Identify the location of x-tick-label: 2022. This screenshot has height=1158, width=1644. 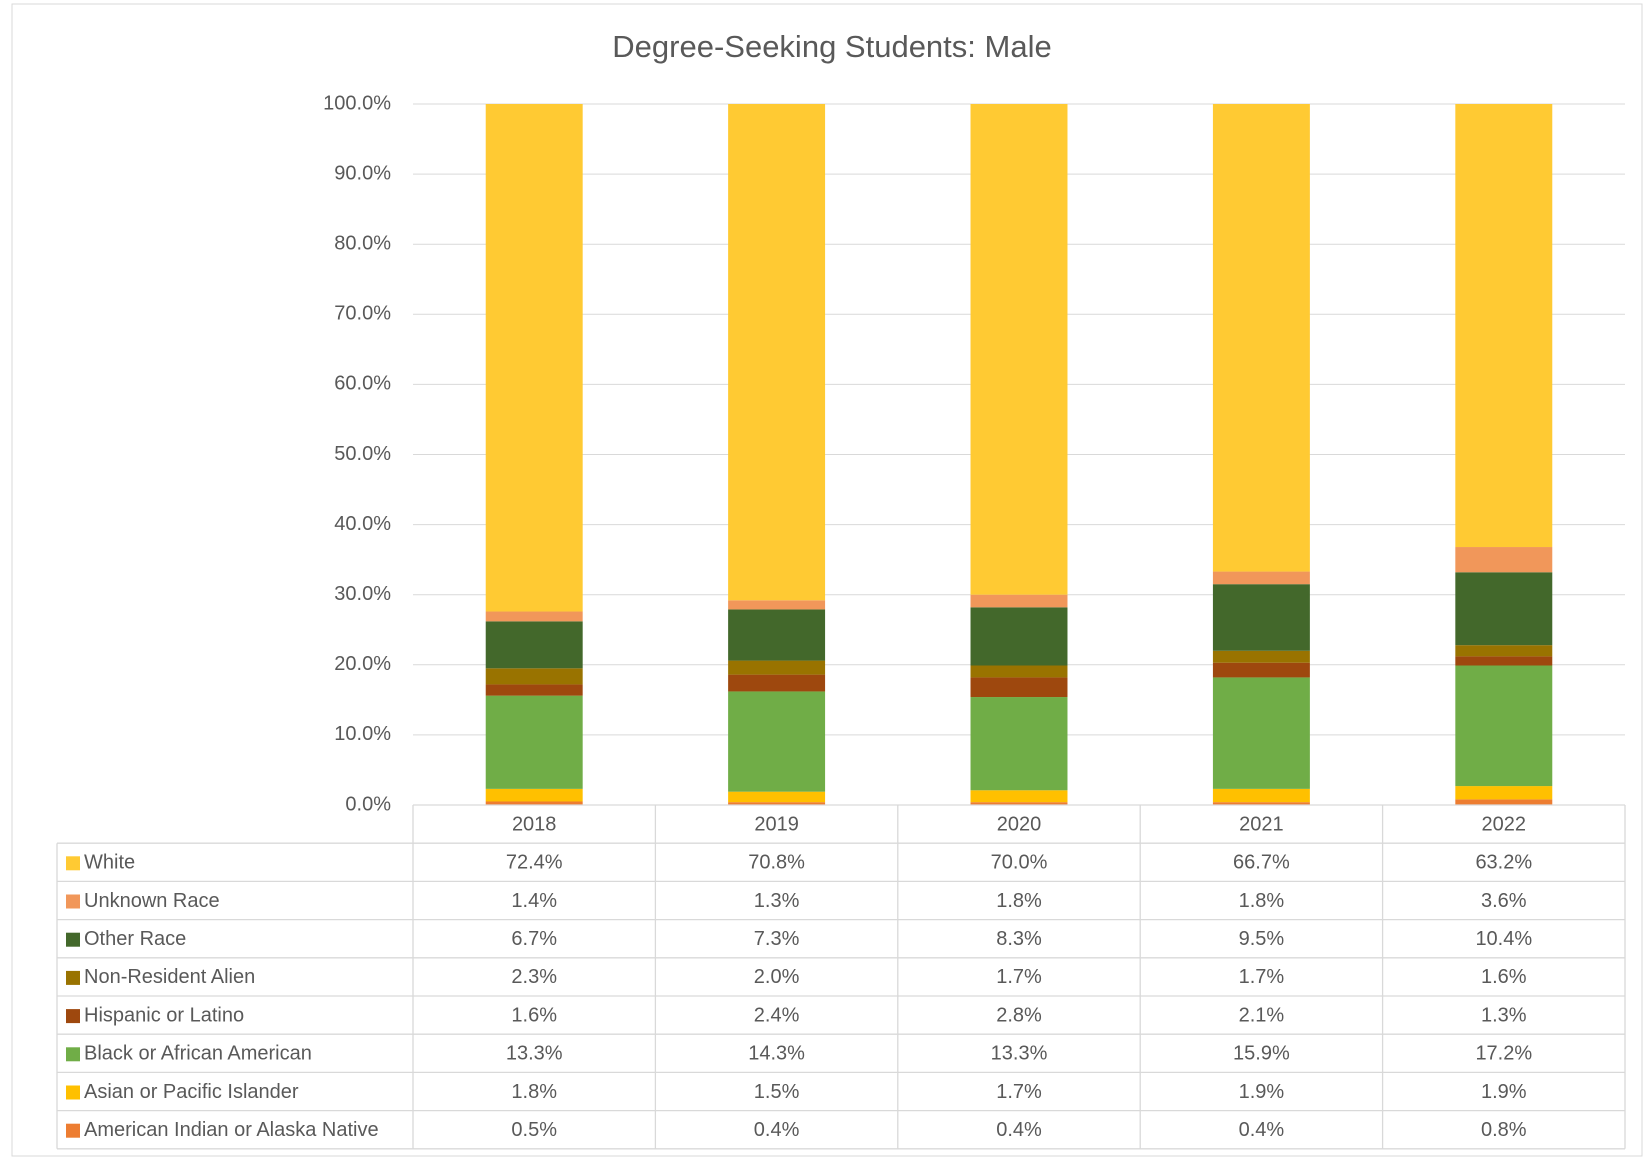
(1504, 824).